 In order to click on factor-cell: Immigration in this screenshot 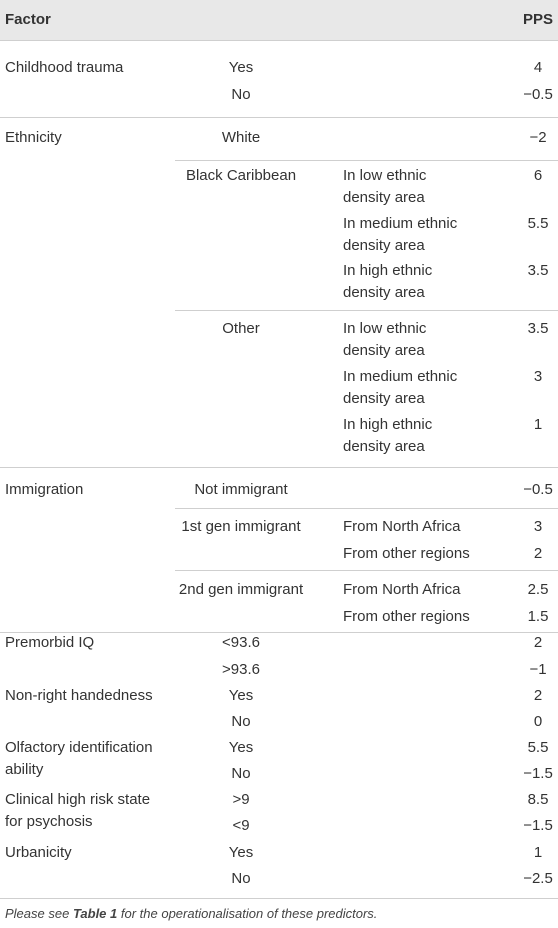, I will do `click(44, 489)`.